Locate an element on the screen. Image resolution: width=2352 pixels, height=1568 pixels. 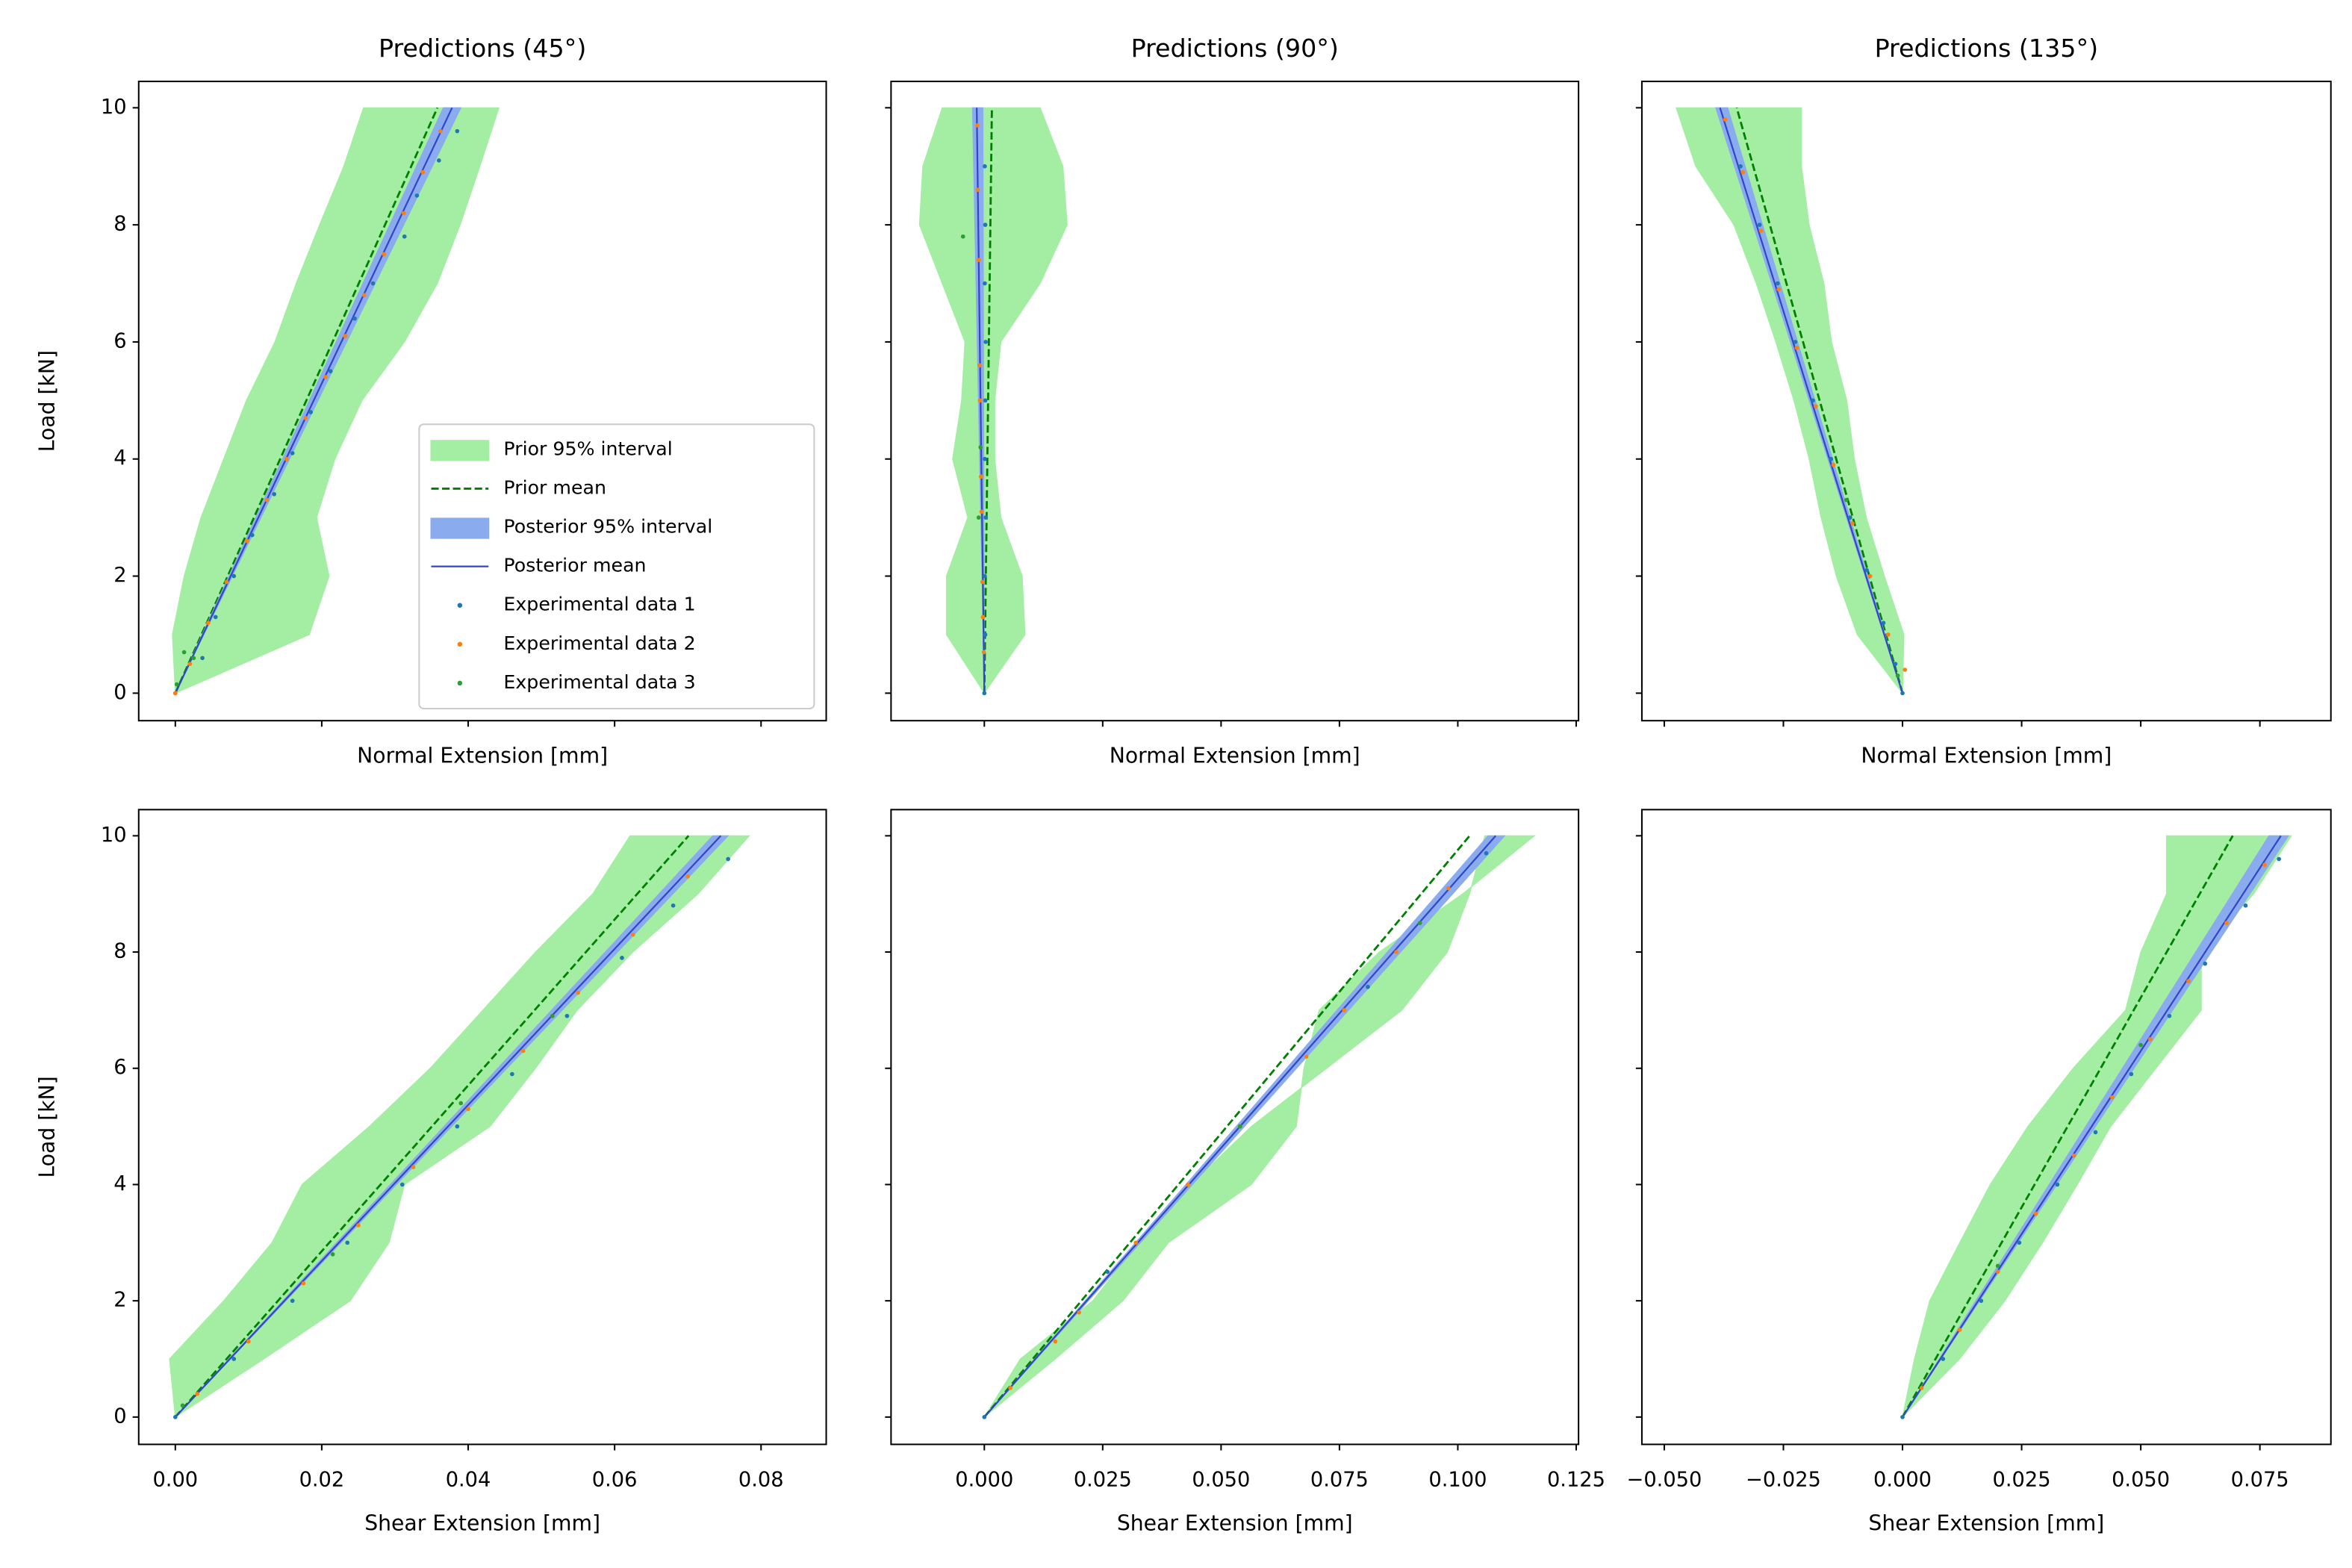
legend-label: Prior mean is located at coordinates (554, 487).